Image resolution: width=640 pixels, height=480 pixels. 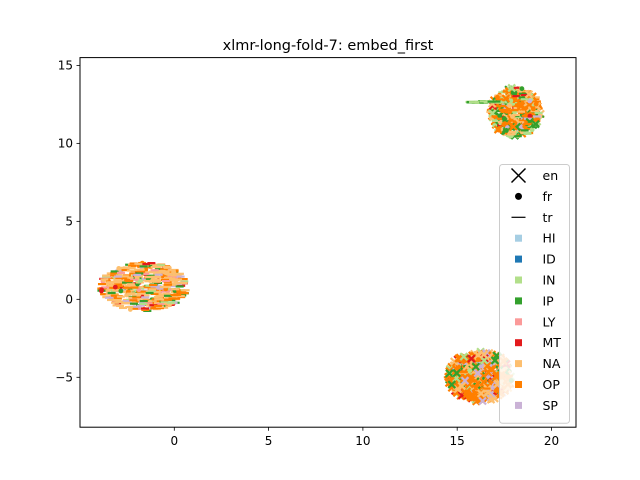 What do you see at coordinates (518, 238) in the screenshot?
I see `legend-swatch-hi` at bounding box center [518, 238].